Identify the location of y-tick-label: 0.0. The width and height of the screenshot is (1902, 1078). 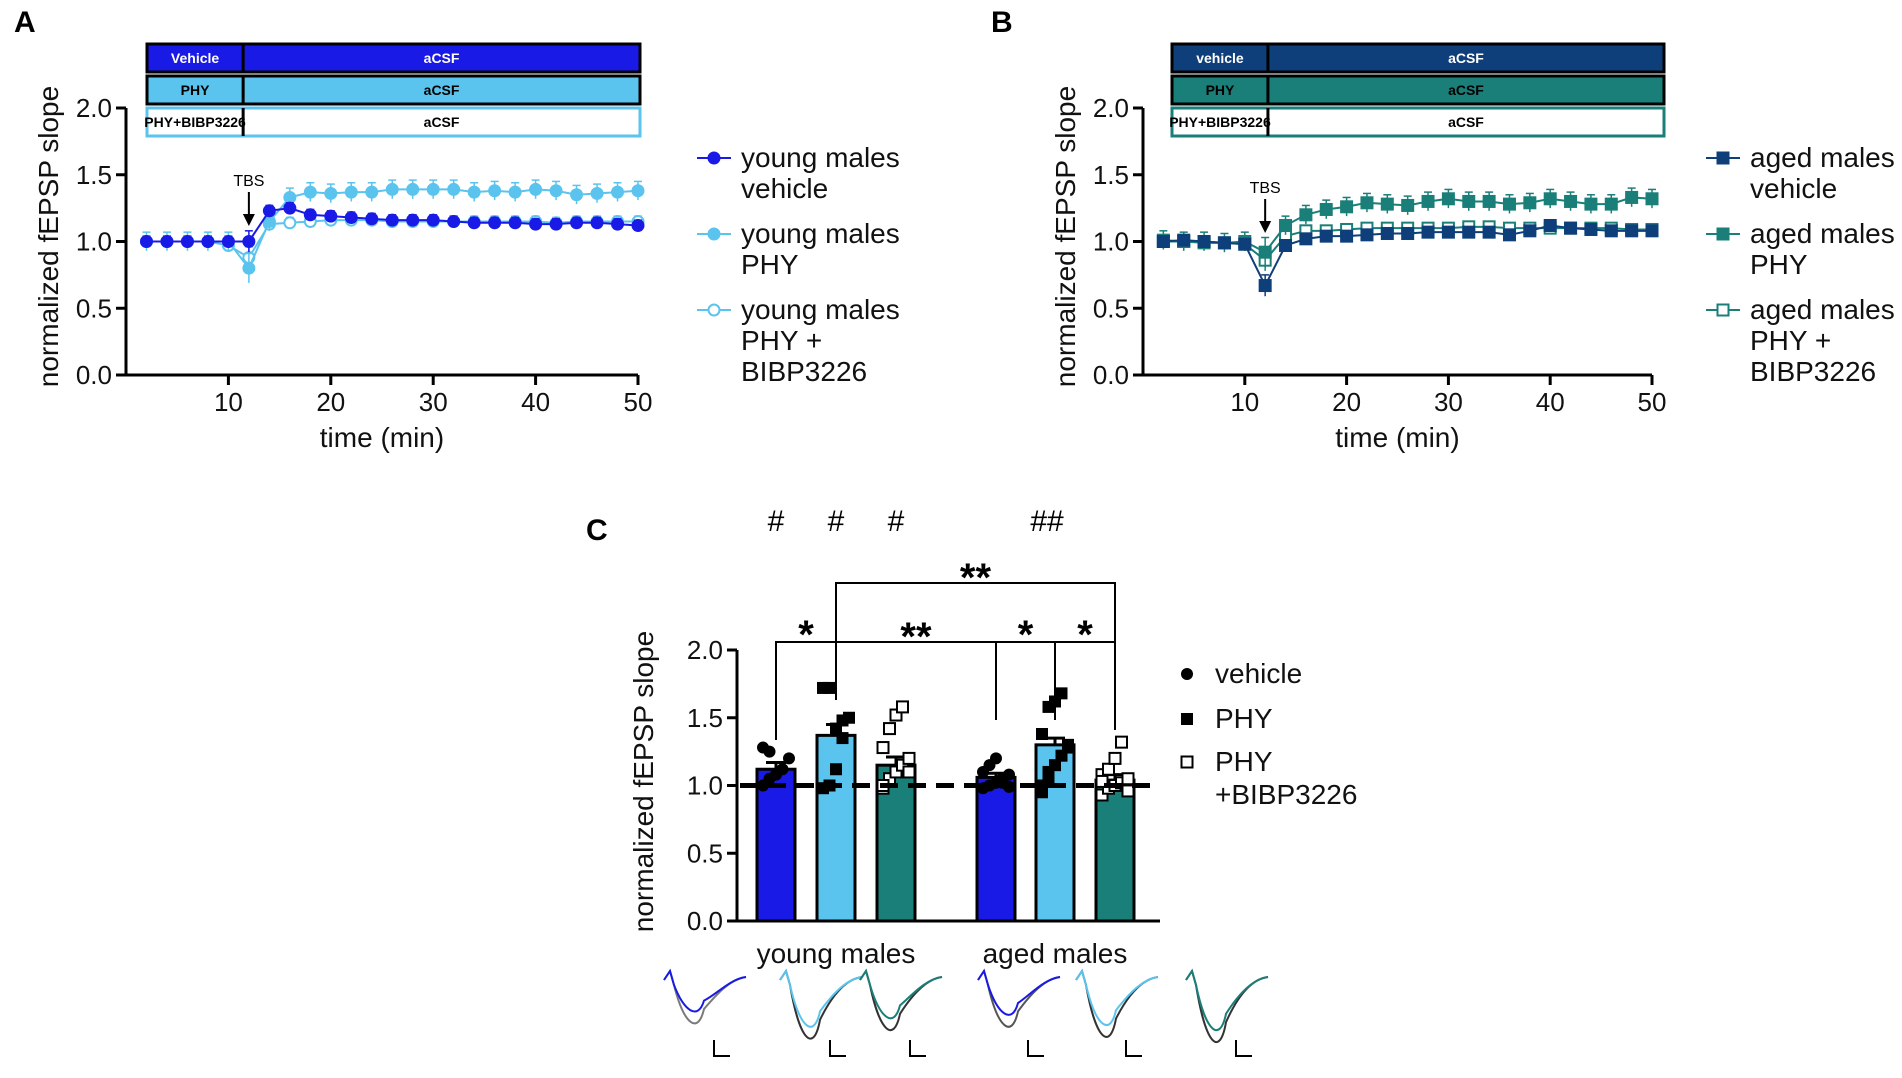
(705, 921).